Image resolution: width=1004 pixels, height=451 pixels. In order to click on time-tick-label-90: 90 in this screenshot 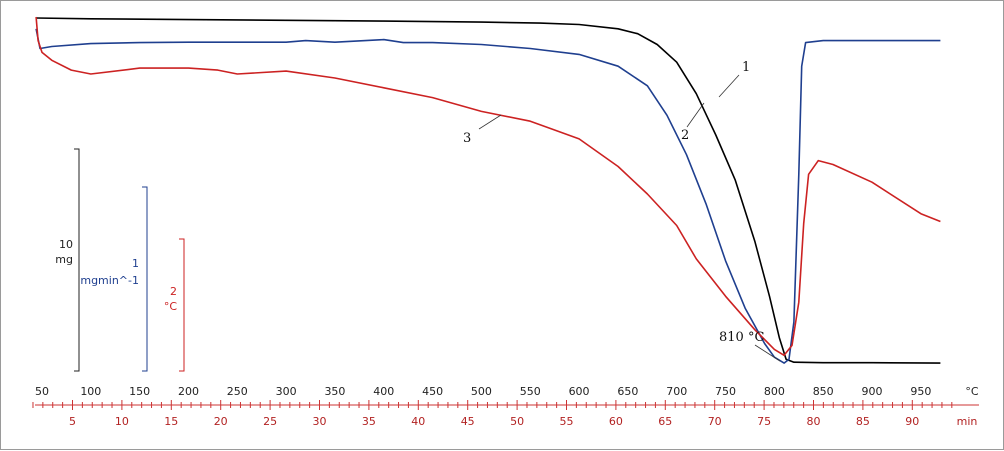, I will do `click(912, 421)`.